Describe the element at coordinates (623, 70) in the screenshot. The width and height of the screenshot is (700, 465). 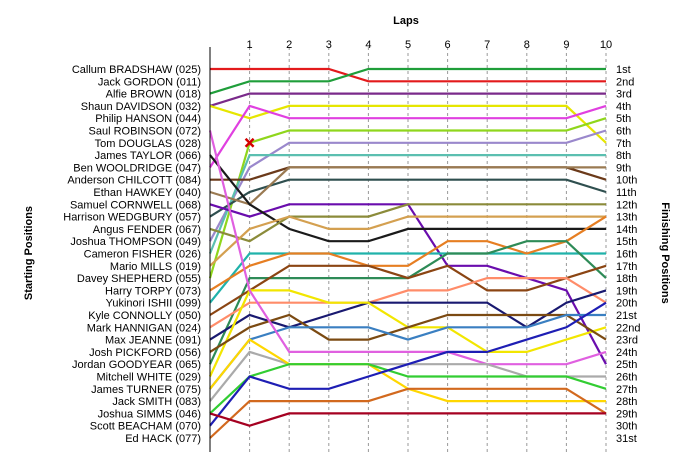
I see `finishing-position-label: 1st` at that location.